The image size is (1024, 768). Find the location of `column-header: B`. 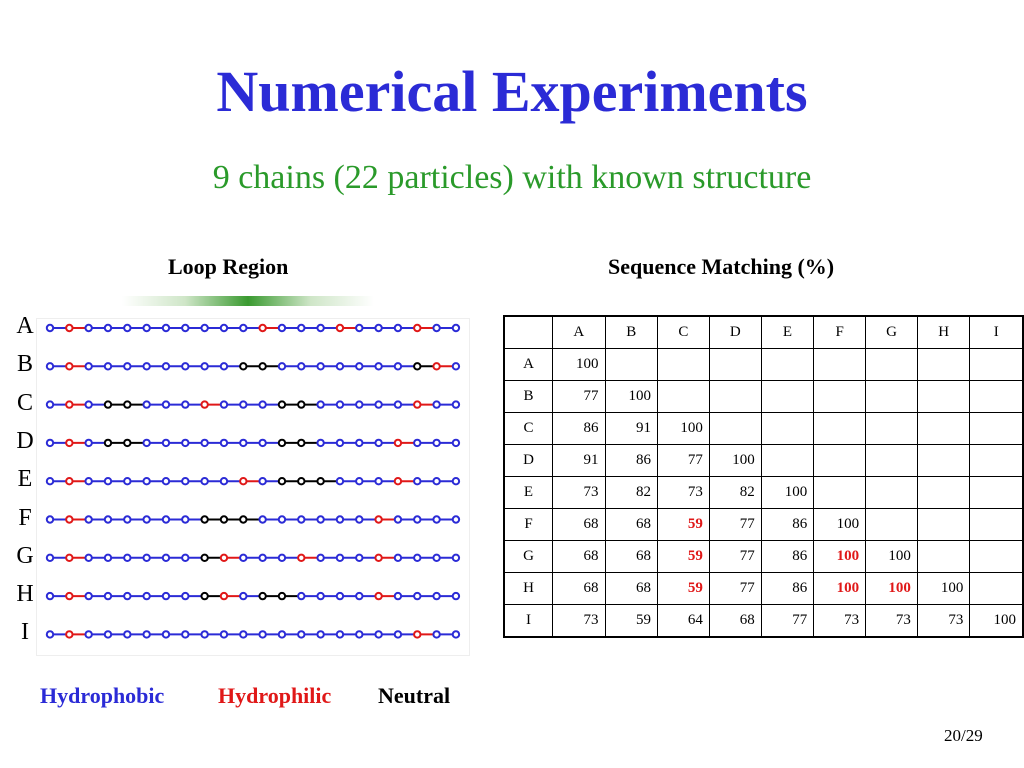

column-header: B is located at coordinates (631, 332).